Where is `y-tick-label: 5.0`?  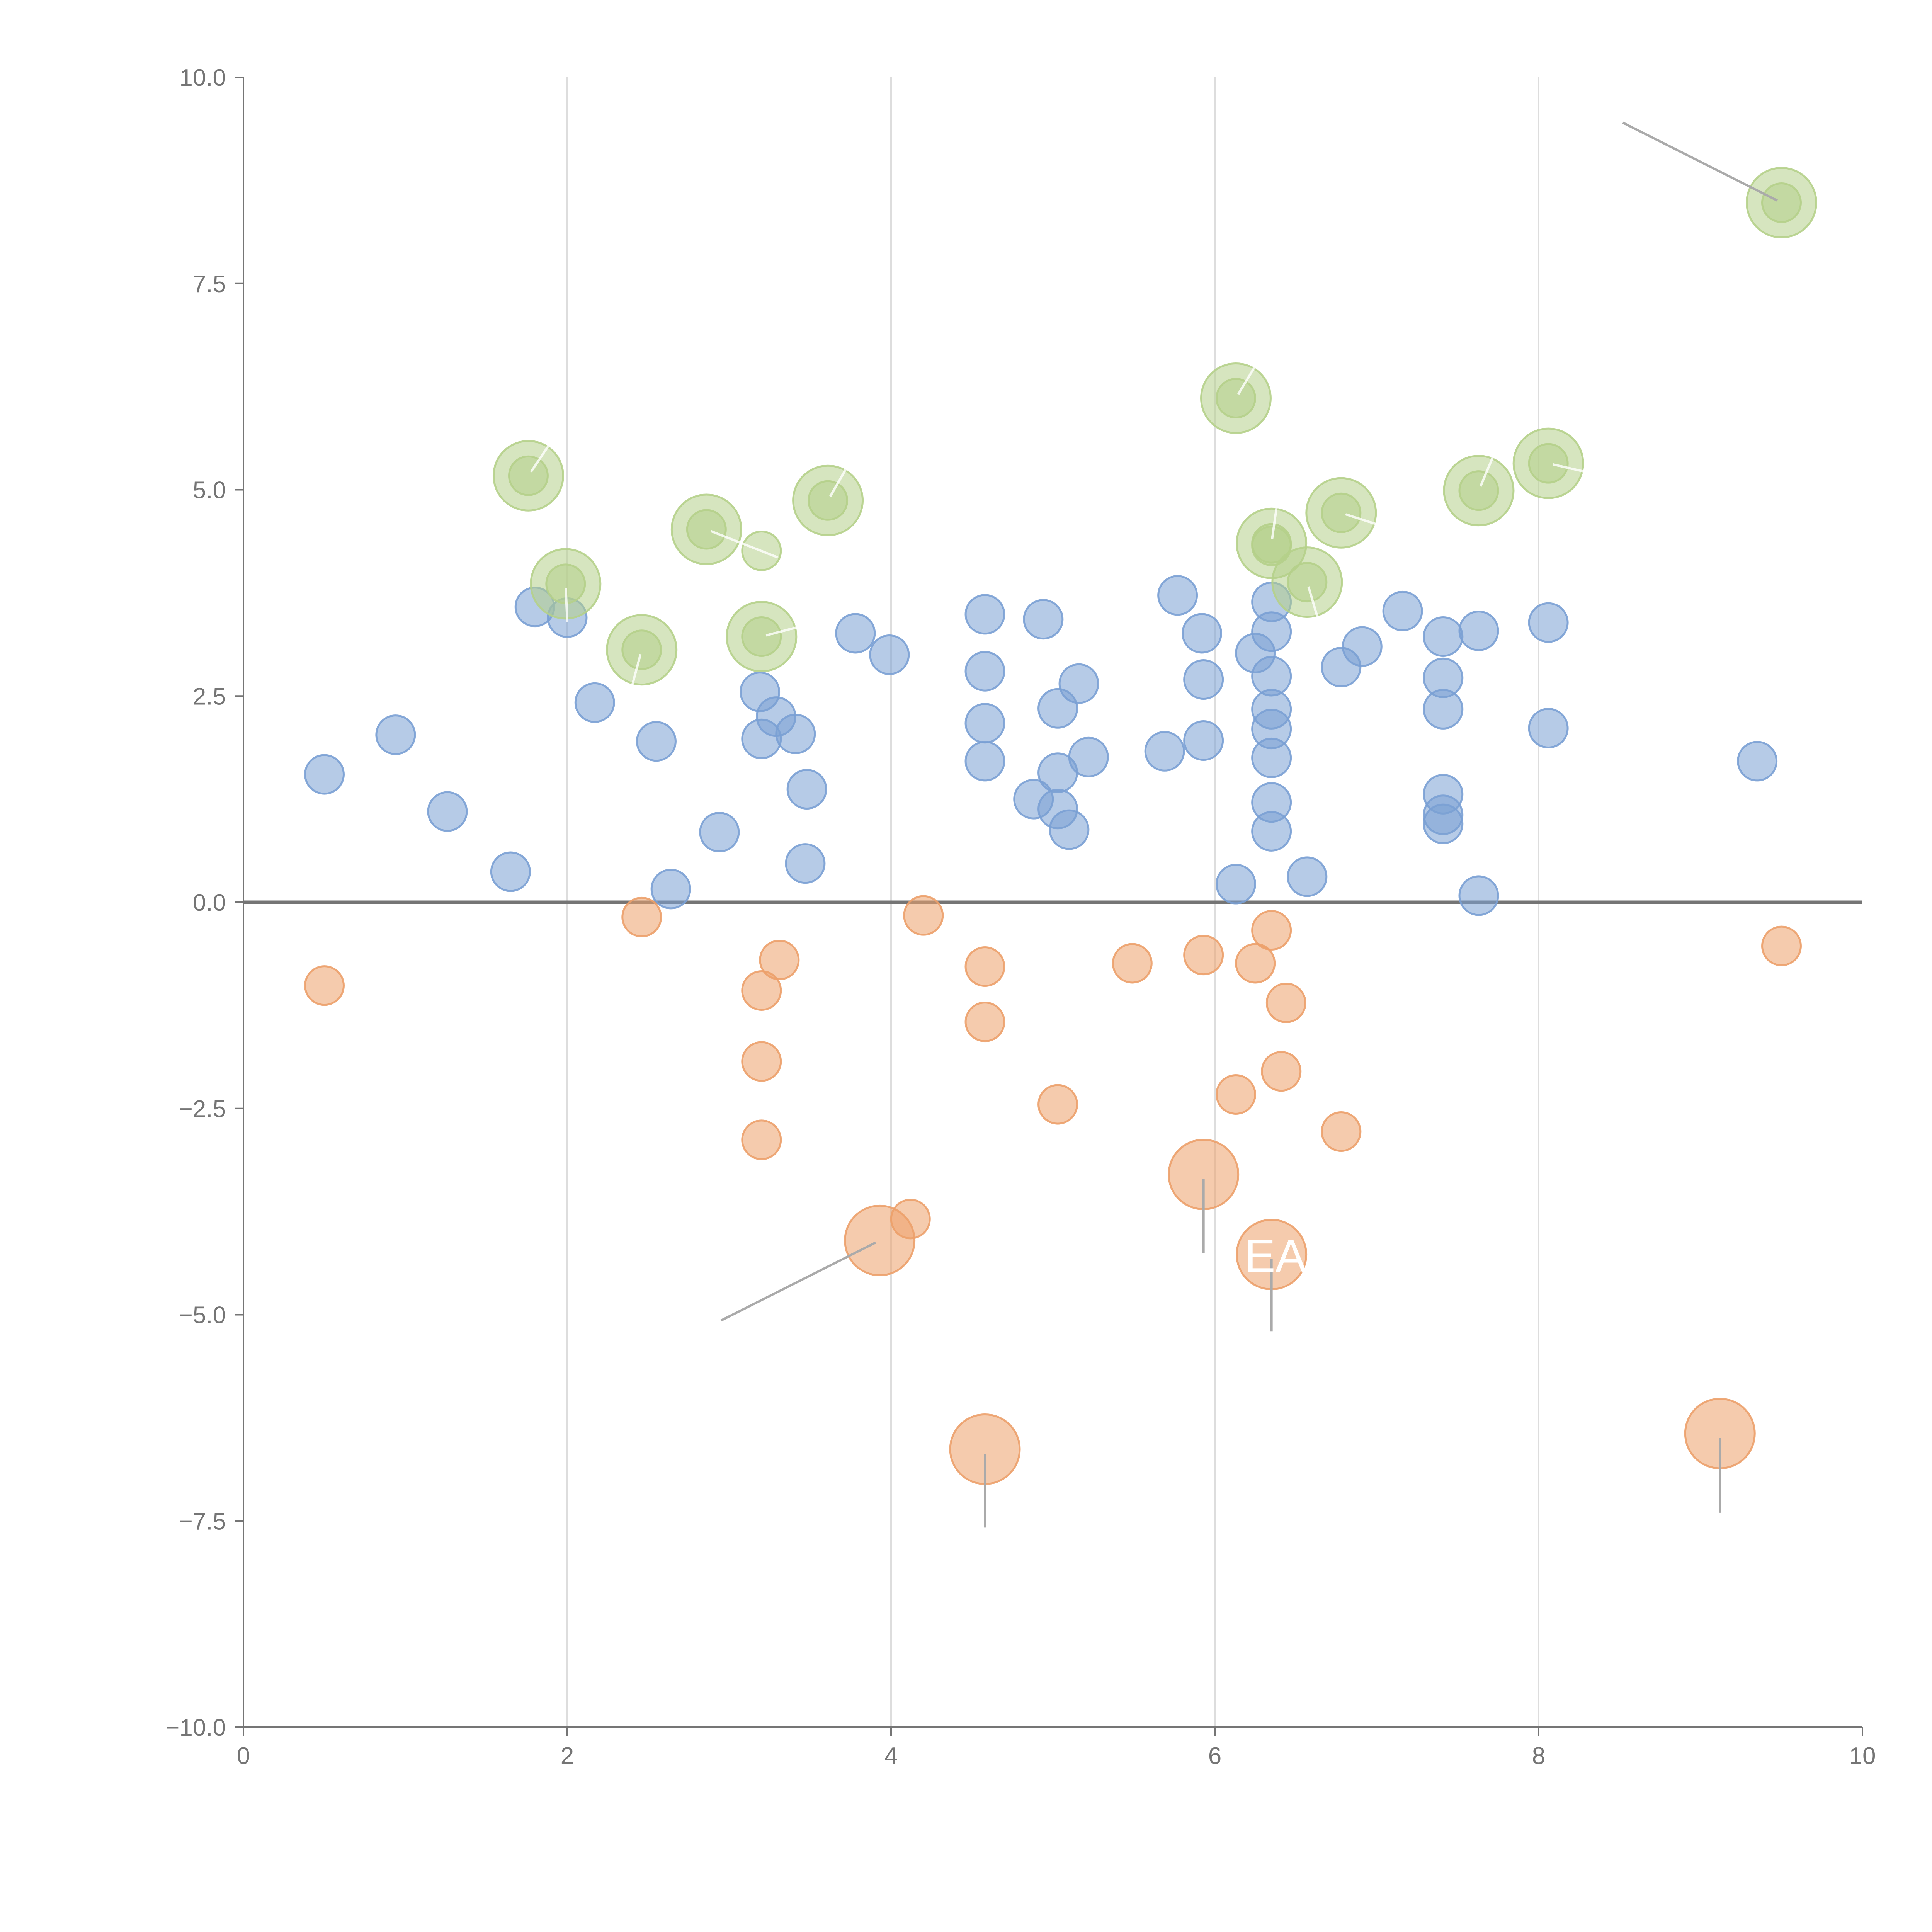
y-tick-label: 5.0 is located at coordinates (209, 491).